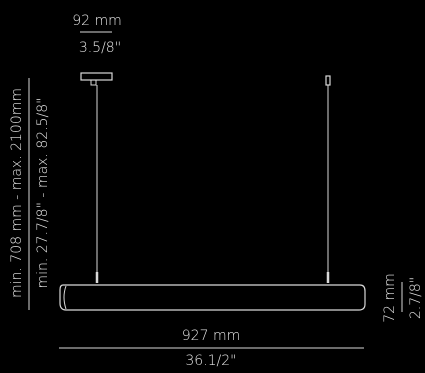 The height and width of the screenshot is (373, 425). What do you see at coordinates (97, 21) in the screenshot?
I see `canopy-width-mm-label: 92 mm` at bounding box center [97, 21].